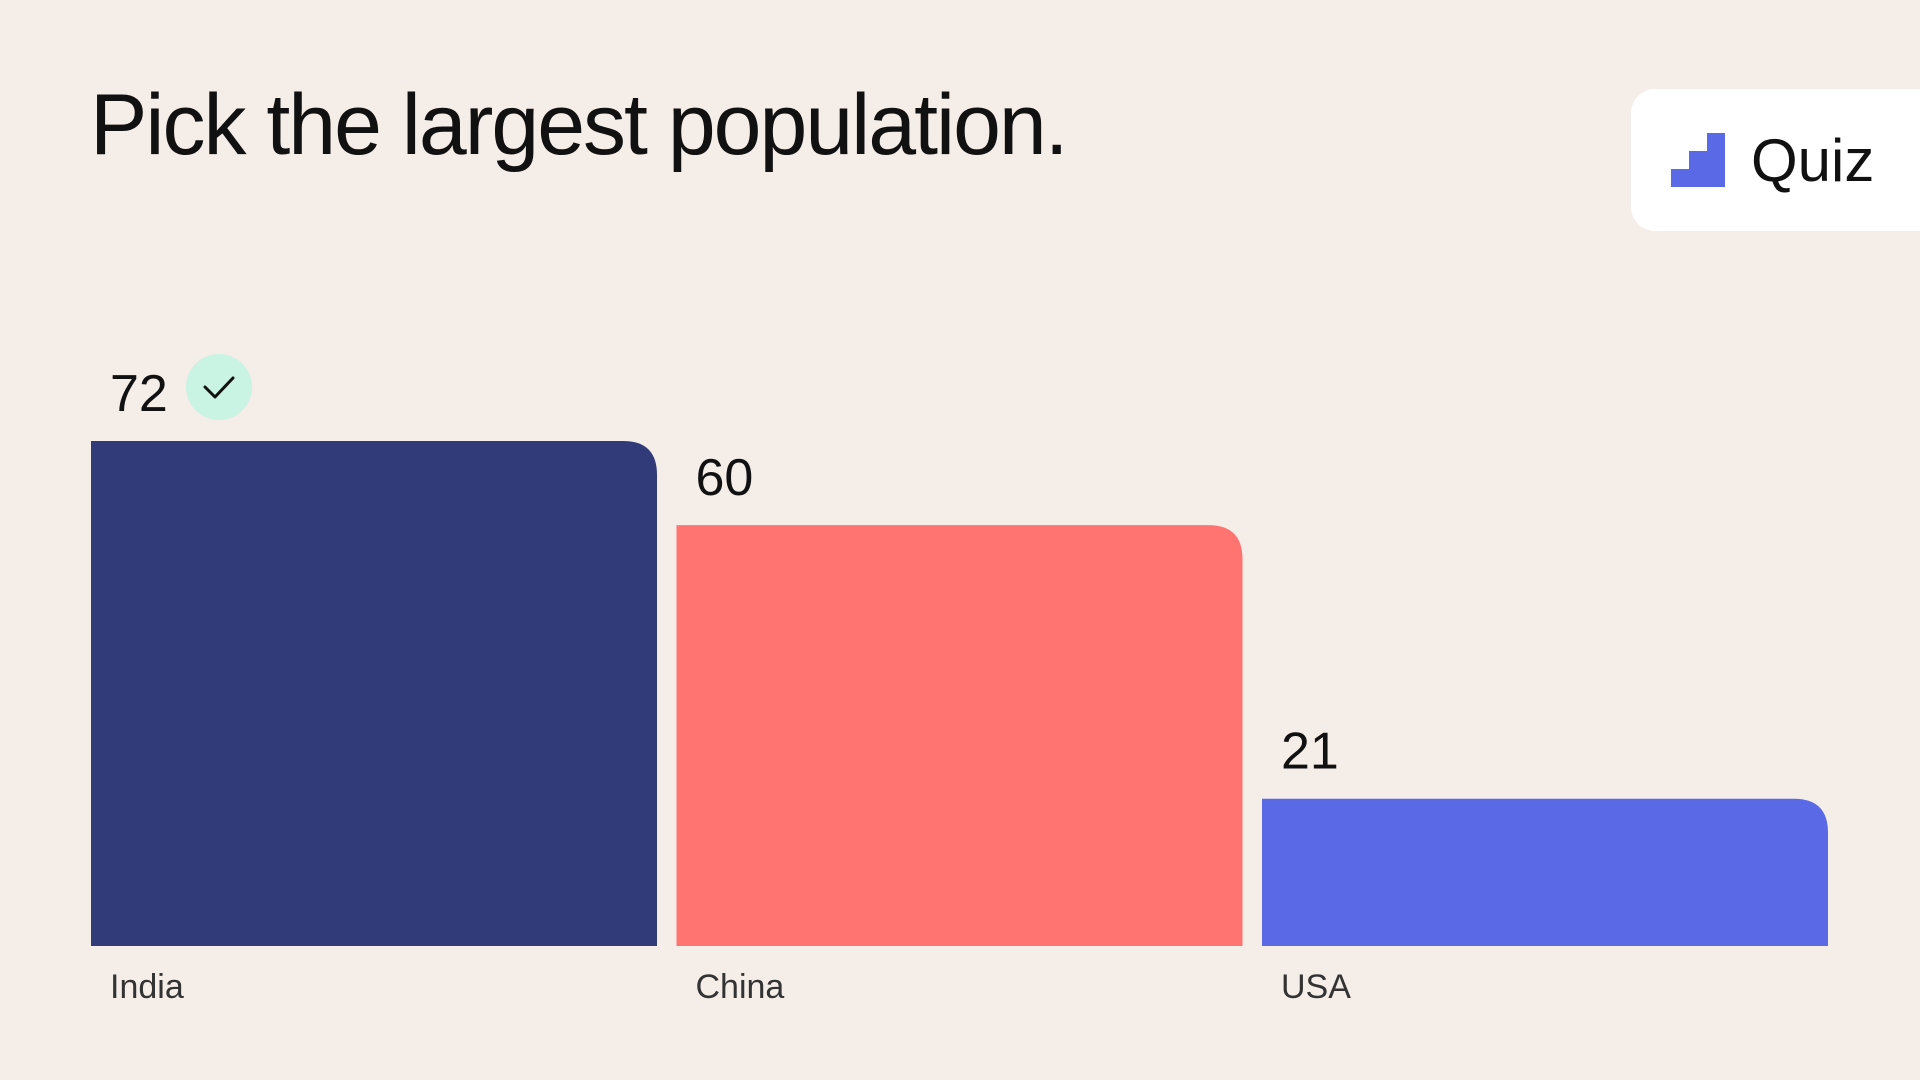 The width and height of the screenshot is (1920, 1080). Describe the element at coordinates (219, 387) in the screenshot. I see `check-icon` at that location.